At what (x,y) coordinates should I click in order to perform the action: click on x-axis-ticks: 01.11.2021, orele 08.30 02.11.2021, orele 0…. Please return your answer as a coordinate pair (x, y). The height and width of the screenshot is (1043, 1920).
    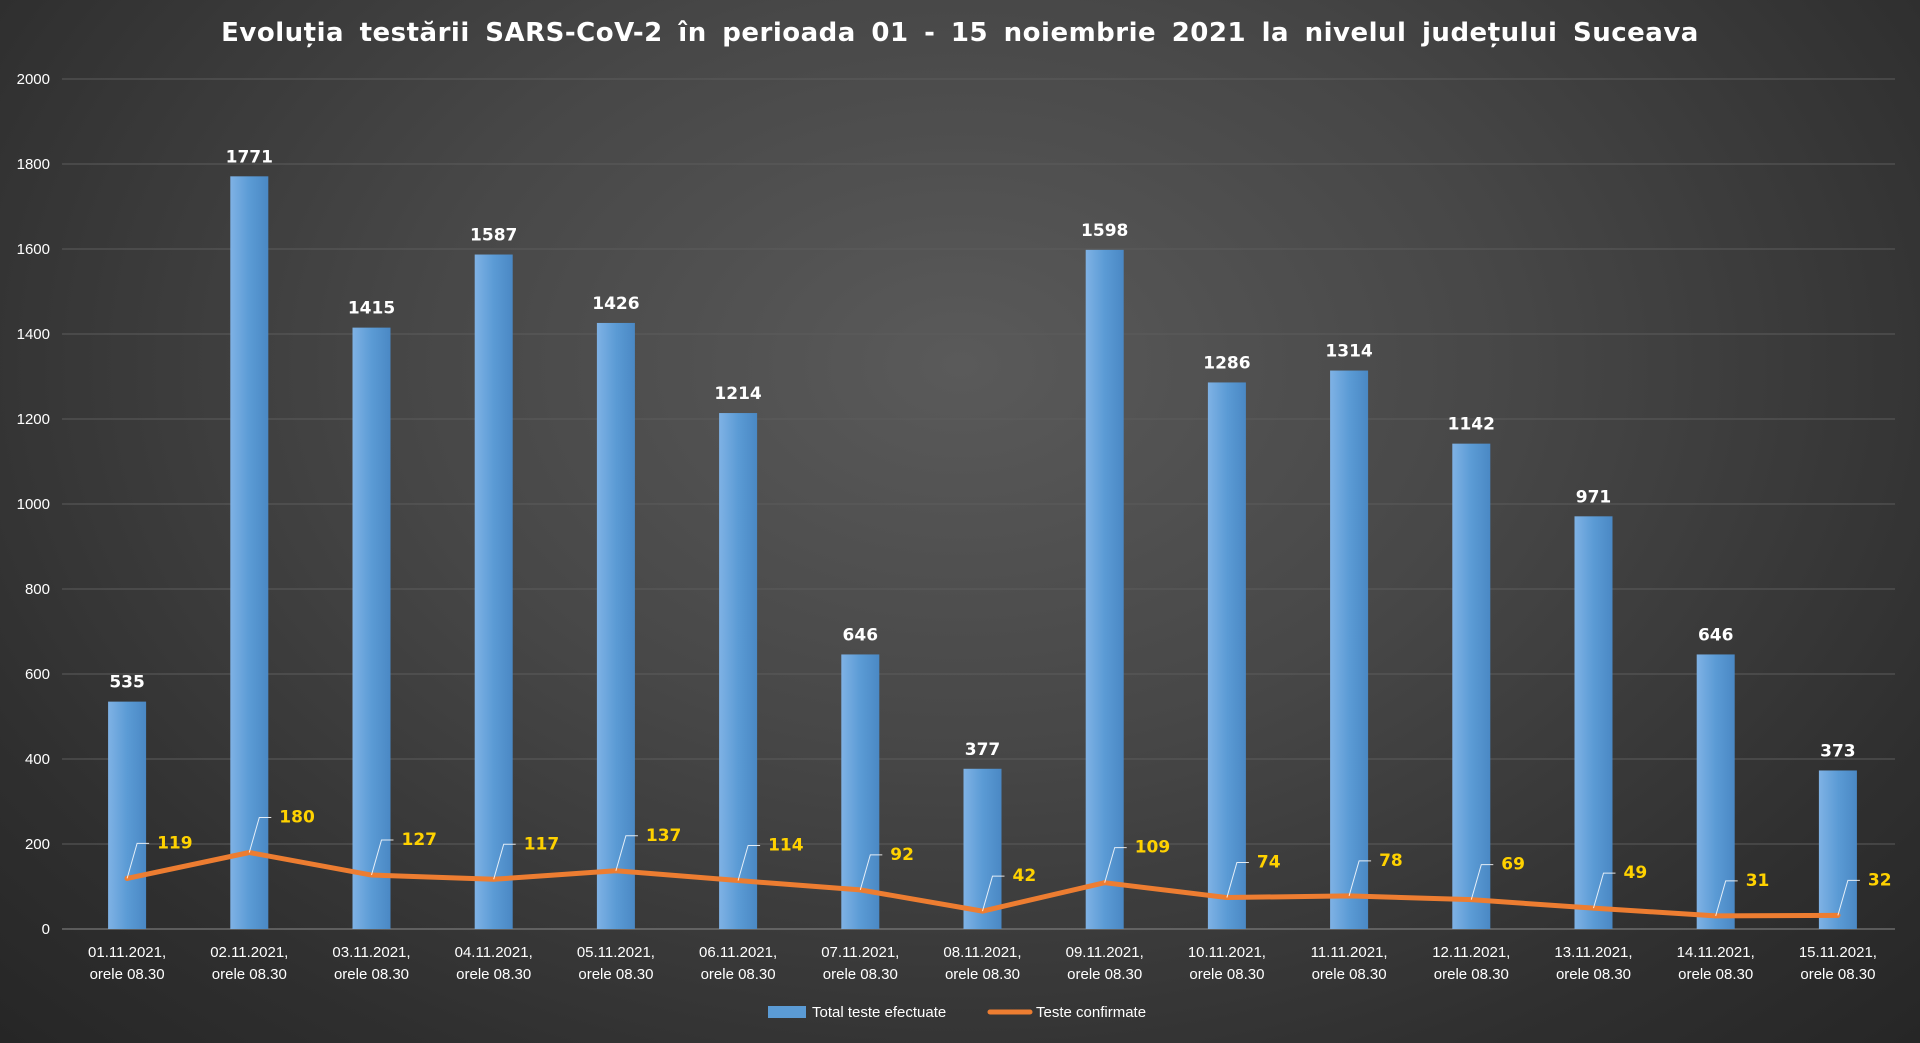
    Looking at the image, I should click on (982, 963).